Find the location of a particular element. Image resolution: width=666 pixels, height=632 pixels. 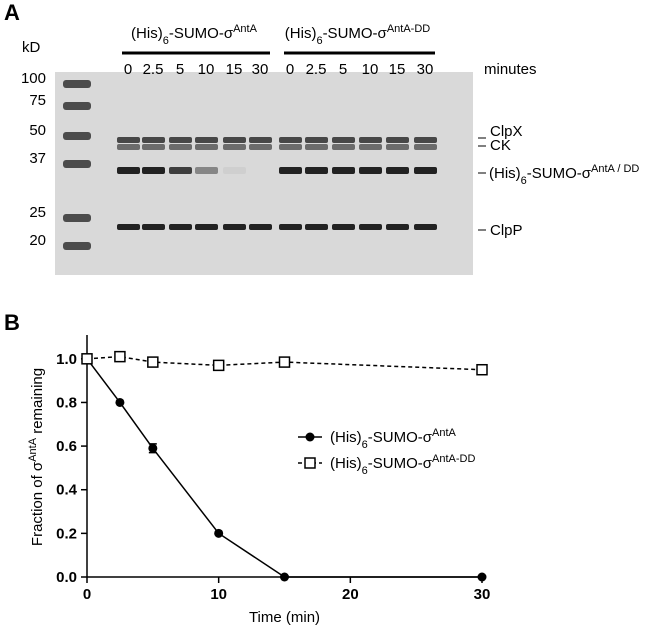

ladder-label: 20 is located at coordinates (37, 240).